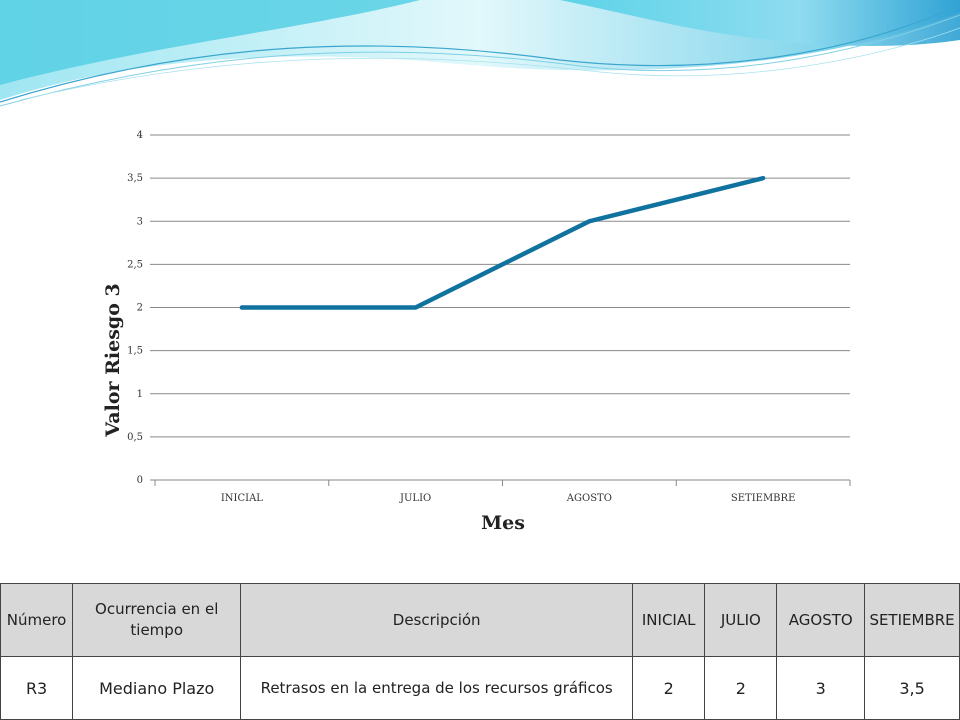  Describe the element at coordinates (741, 688) in the screenshot. I see `cell-julio: 2` at that location.